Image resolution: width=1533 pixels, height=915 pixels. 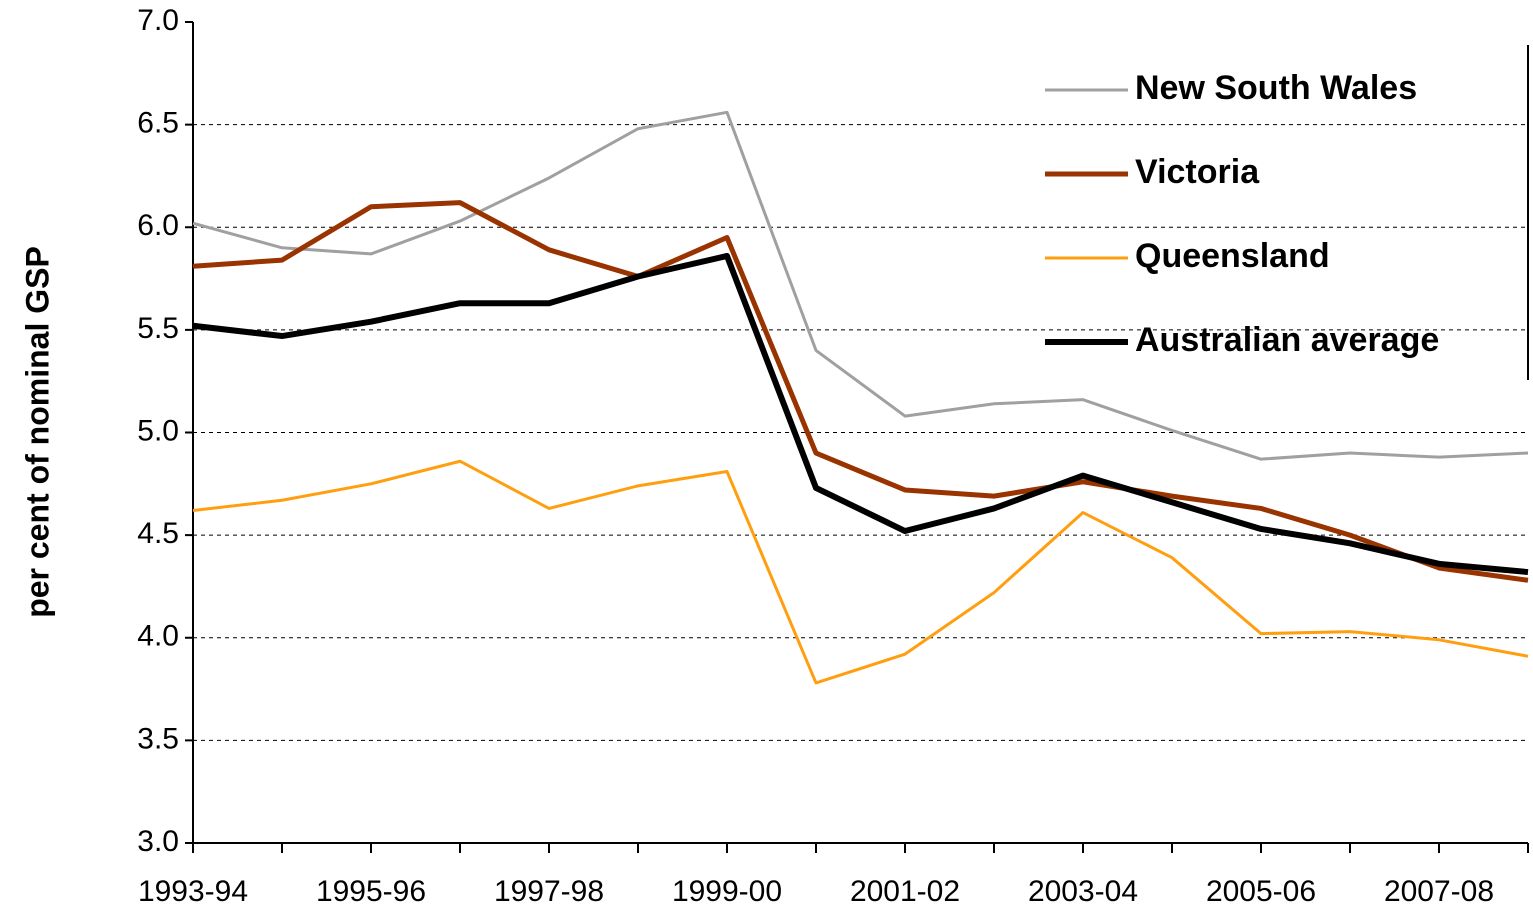 What do you see at coordinates (158, 738) in the screenshot?
I see `y-tick-label: 3.5` at bounding box center [158, 738].